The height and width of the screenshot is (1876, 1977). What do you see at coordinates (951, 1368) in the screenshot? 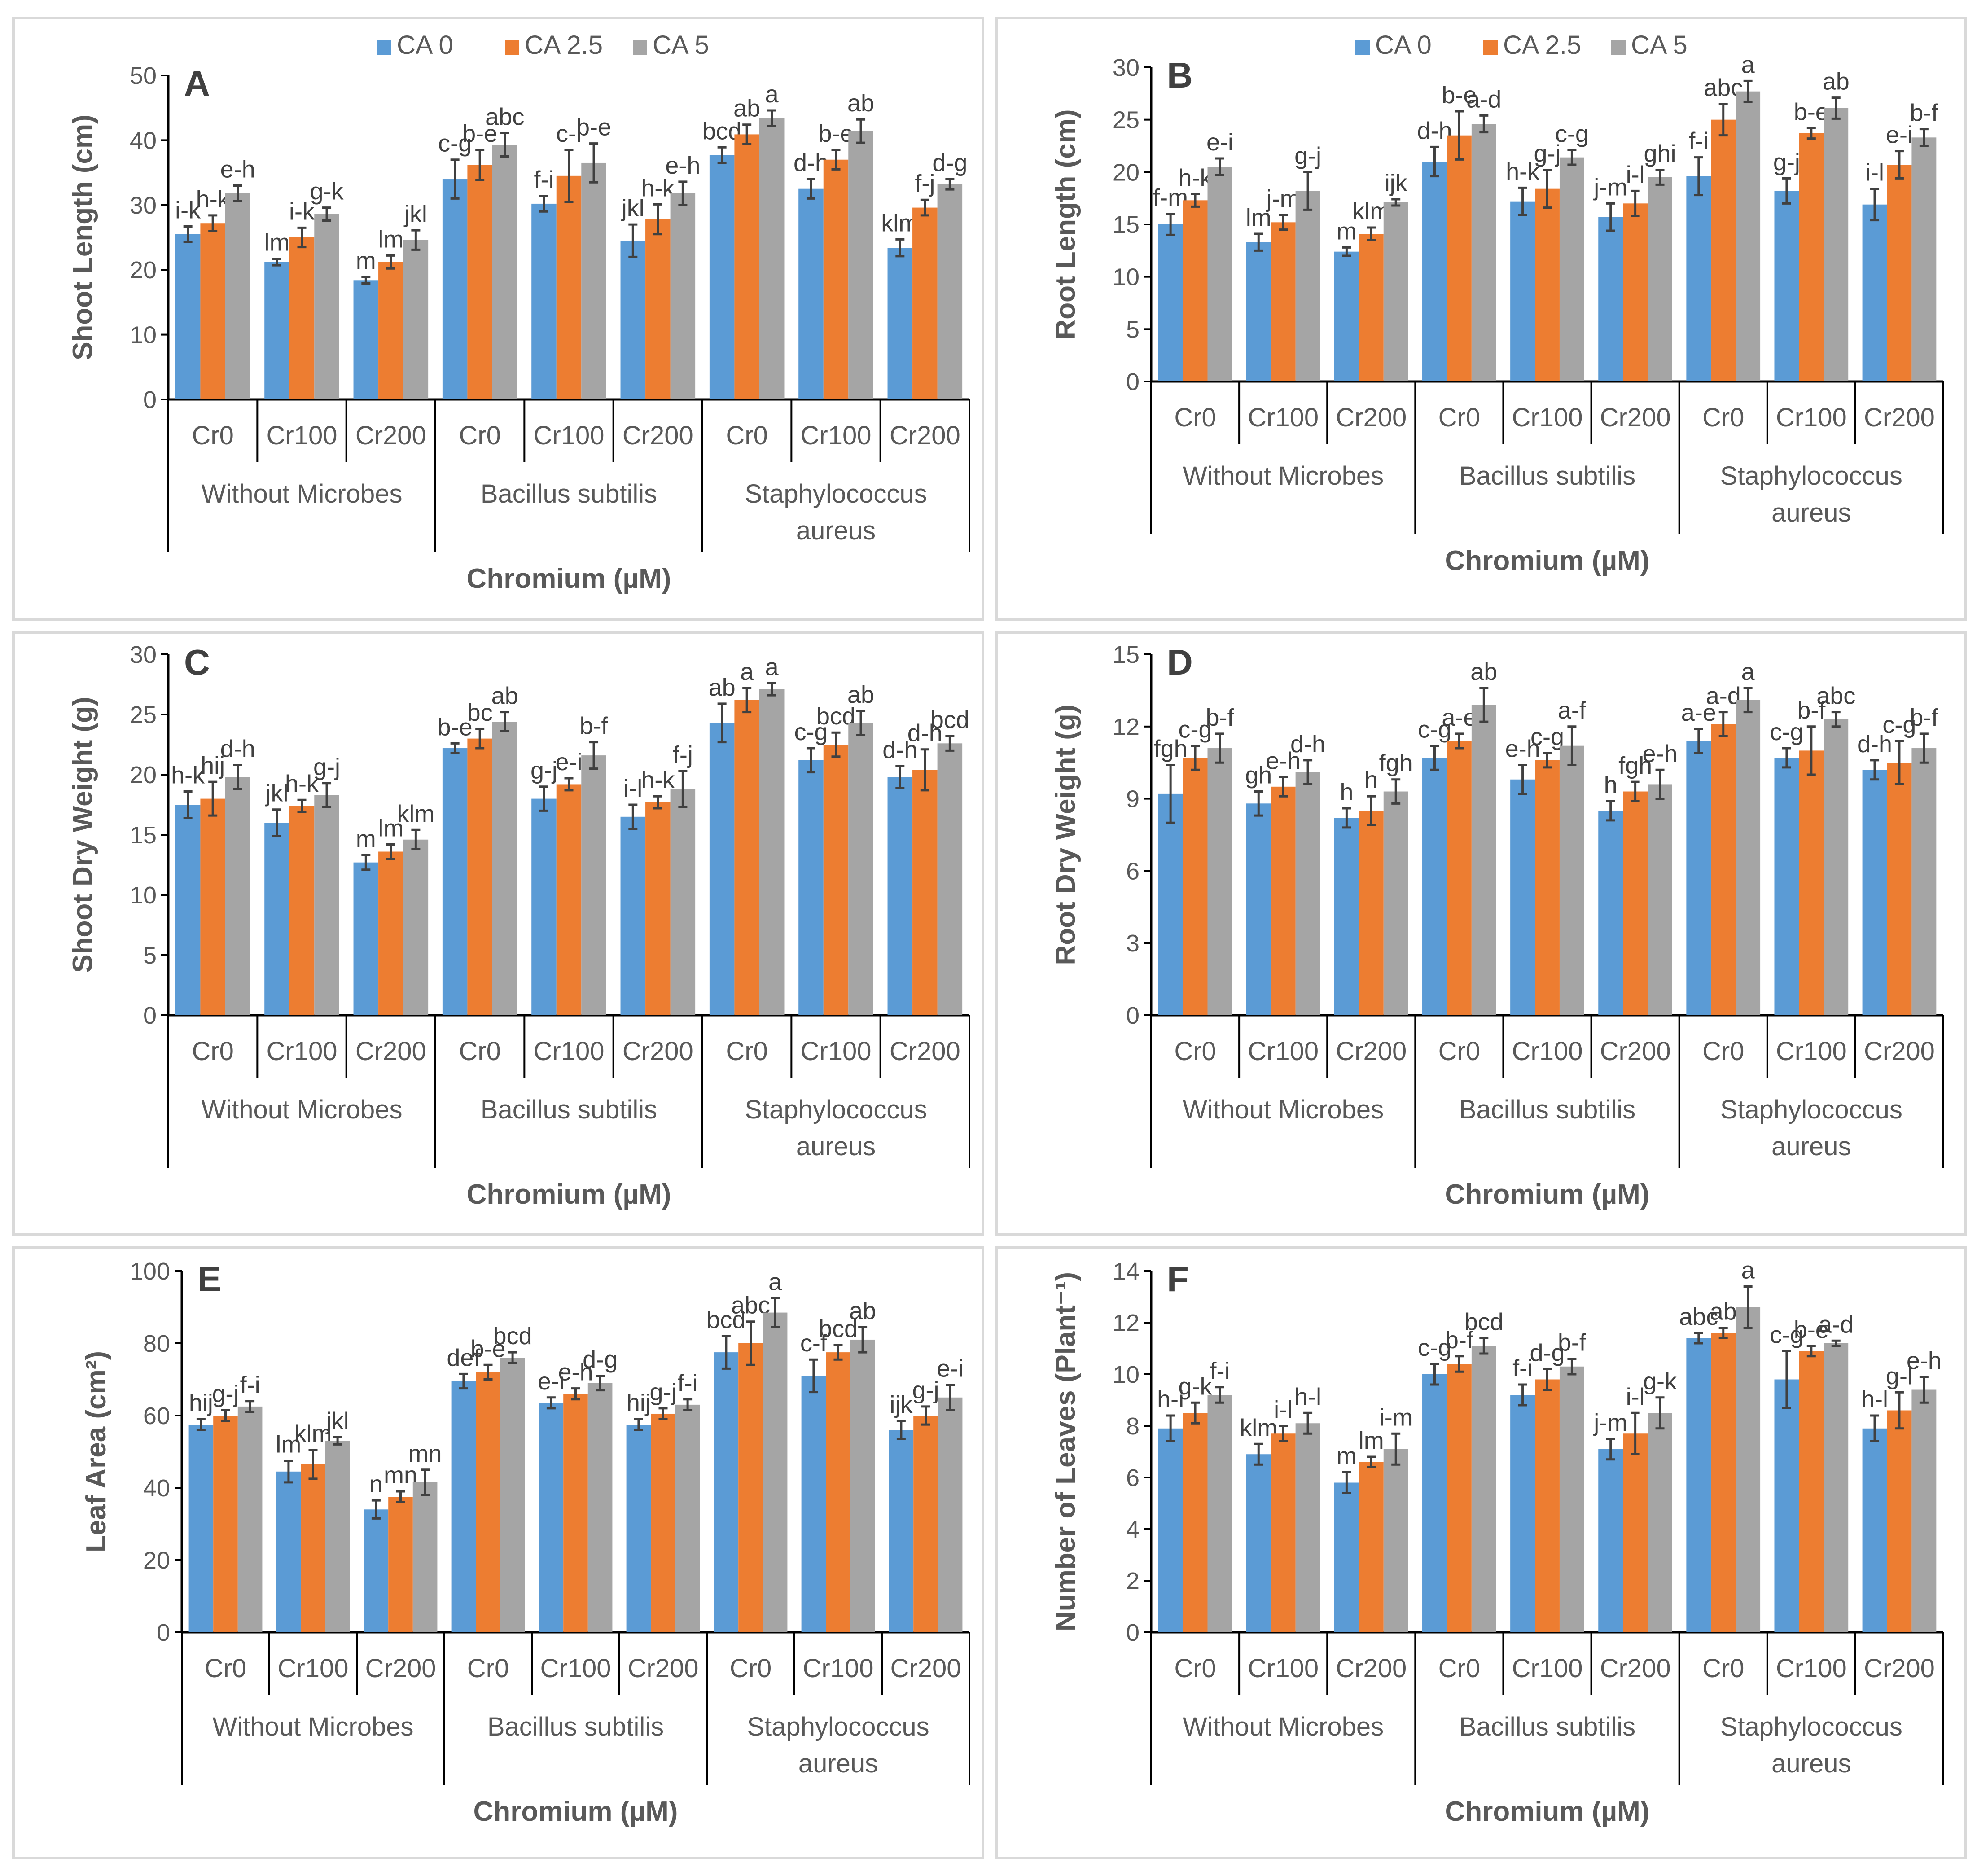
I see `significance-label: e-i` at bounding box center [951, 1368].